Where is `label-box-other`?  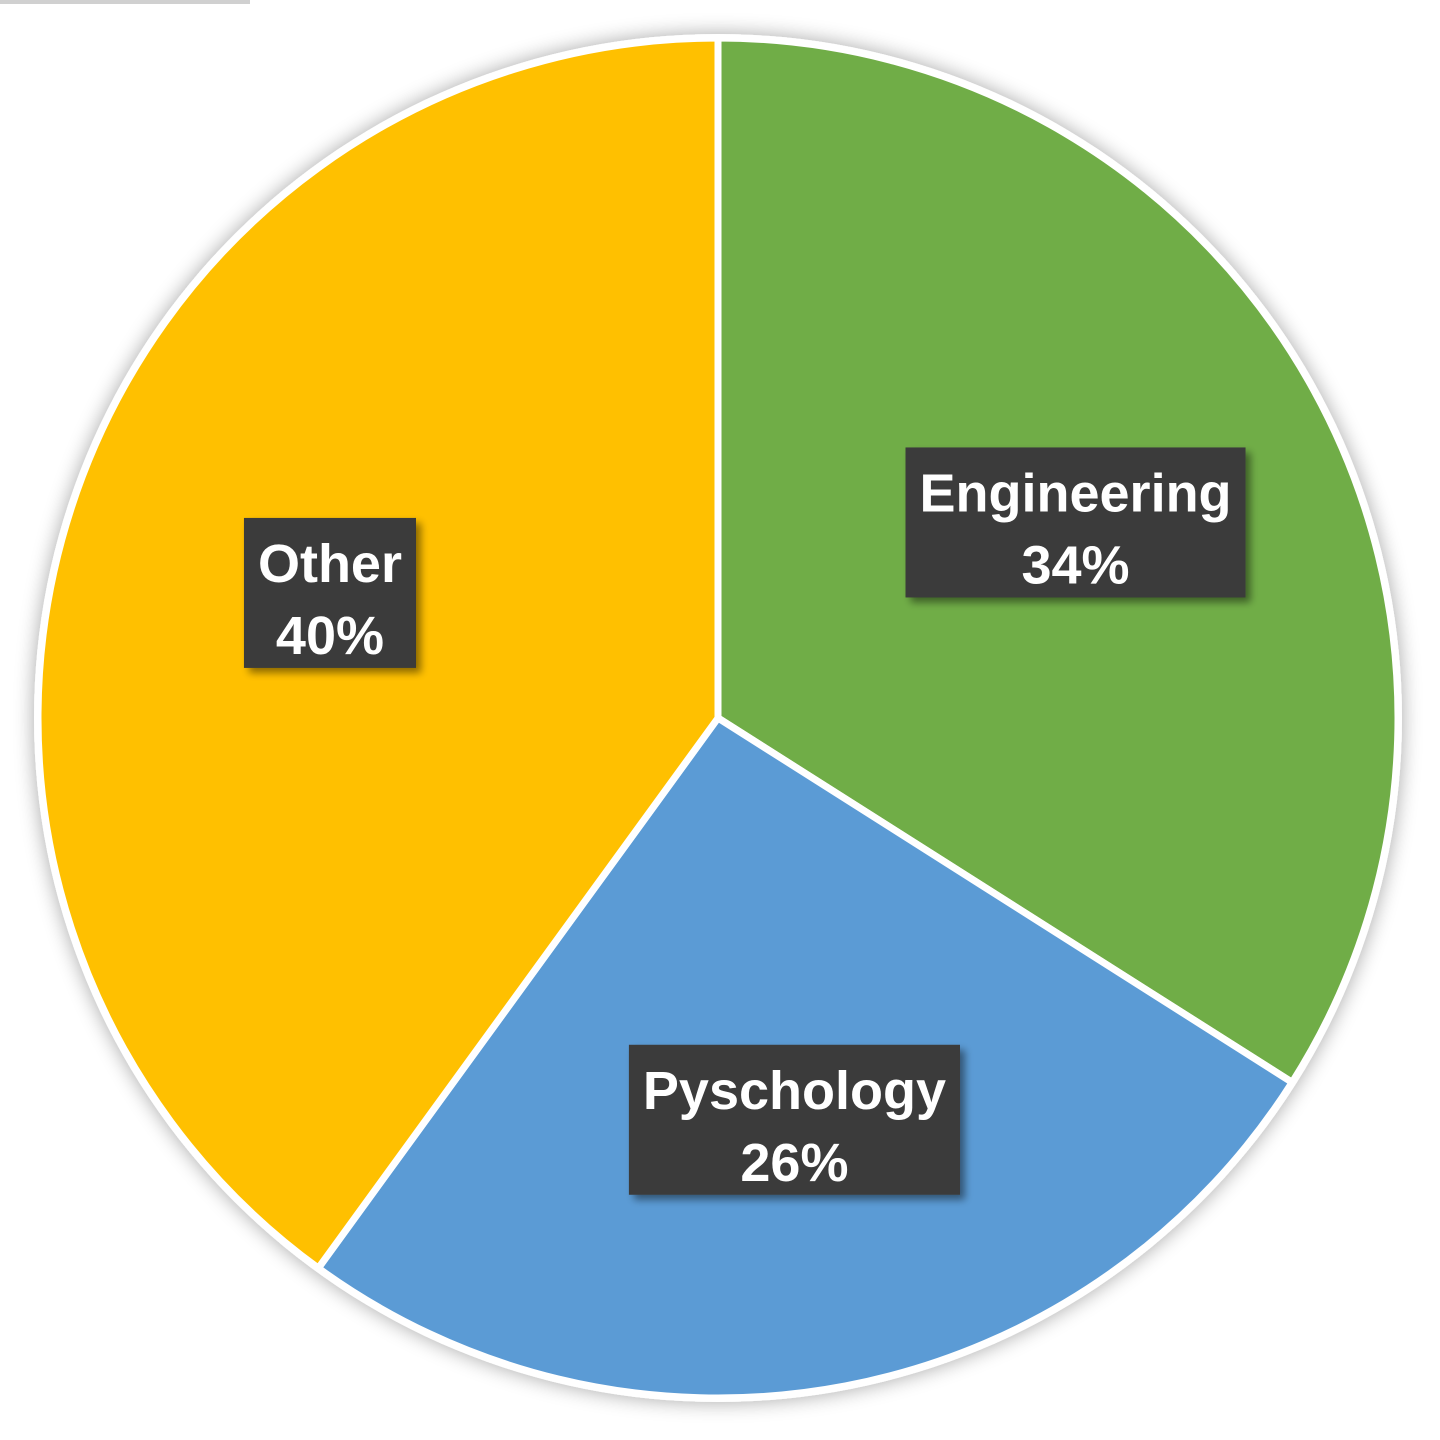
label-box-other is located at coordinates (329, 592).